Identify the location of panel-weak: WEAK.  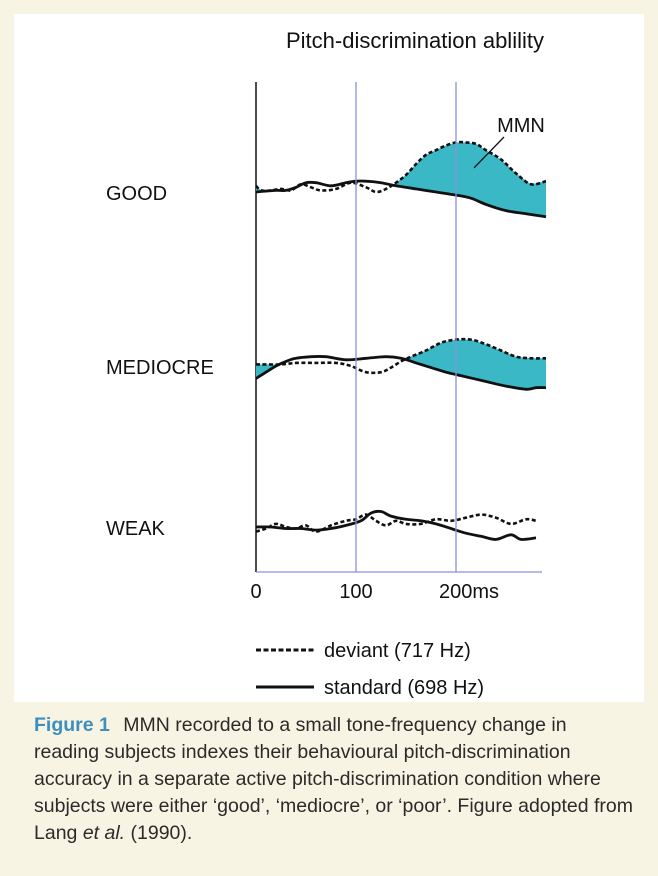
(321, 525).